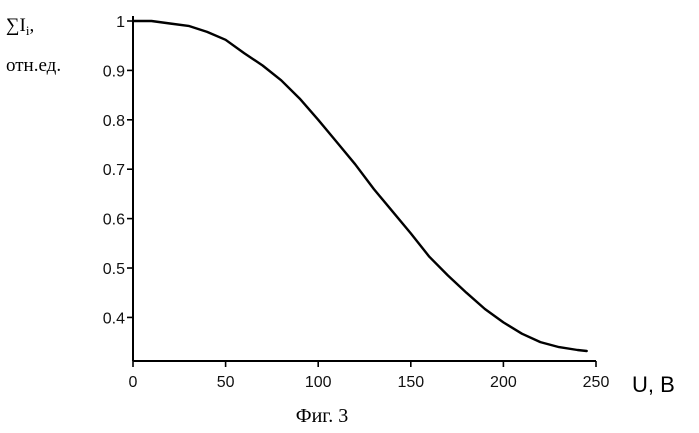 The width and height of the screenshot is (699, 433). I want to click on y-ticks: 0.4 0.5 0.6 0.7 0.8 0.9 1, so click(118, 170).